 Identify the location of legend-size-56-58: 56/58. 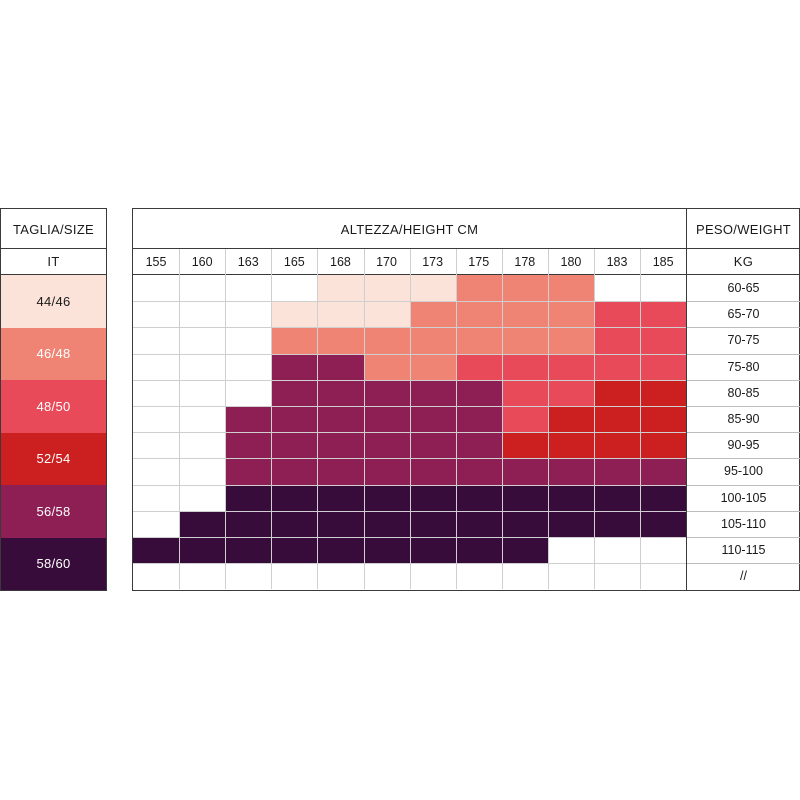
(53, 511).